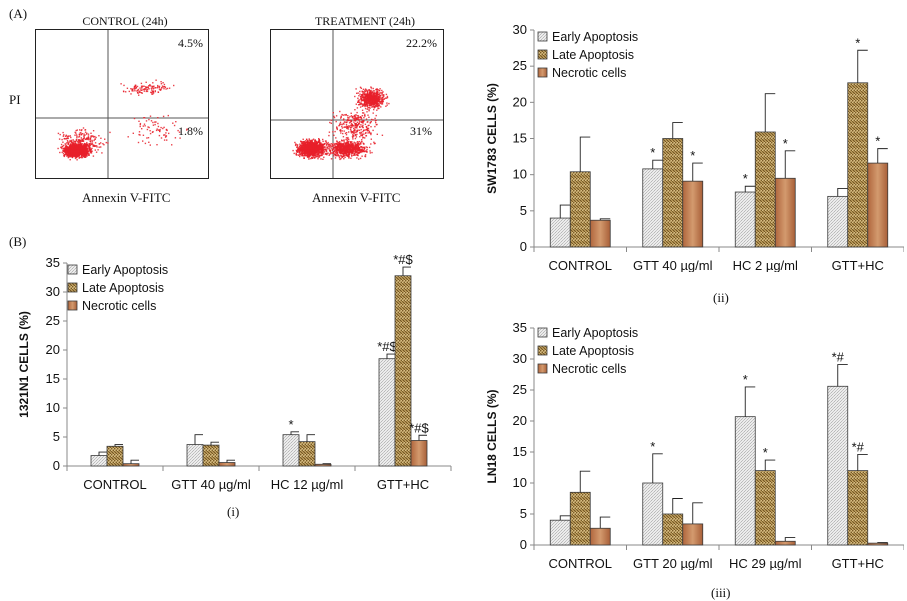  Describe the element at coordinates (18, 13) in the screenshot. I see `panel-a-label: (A)` at that location.